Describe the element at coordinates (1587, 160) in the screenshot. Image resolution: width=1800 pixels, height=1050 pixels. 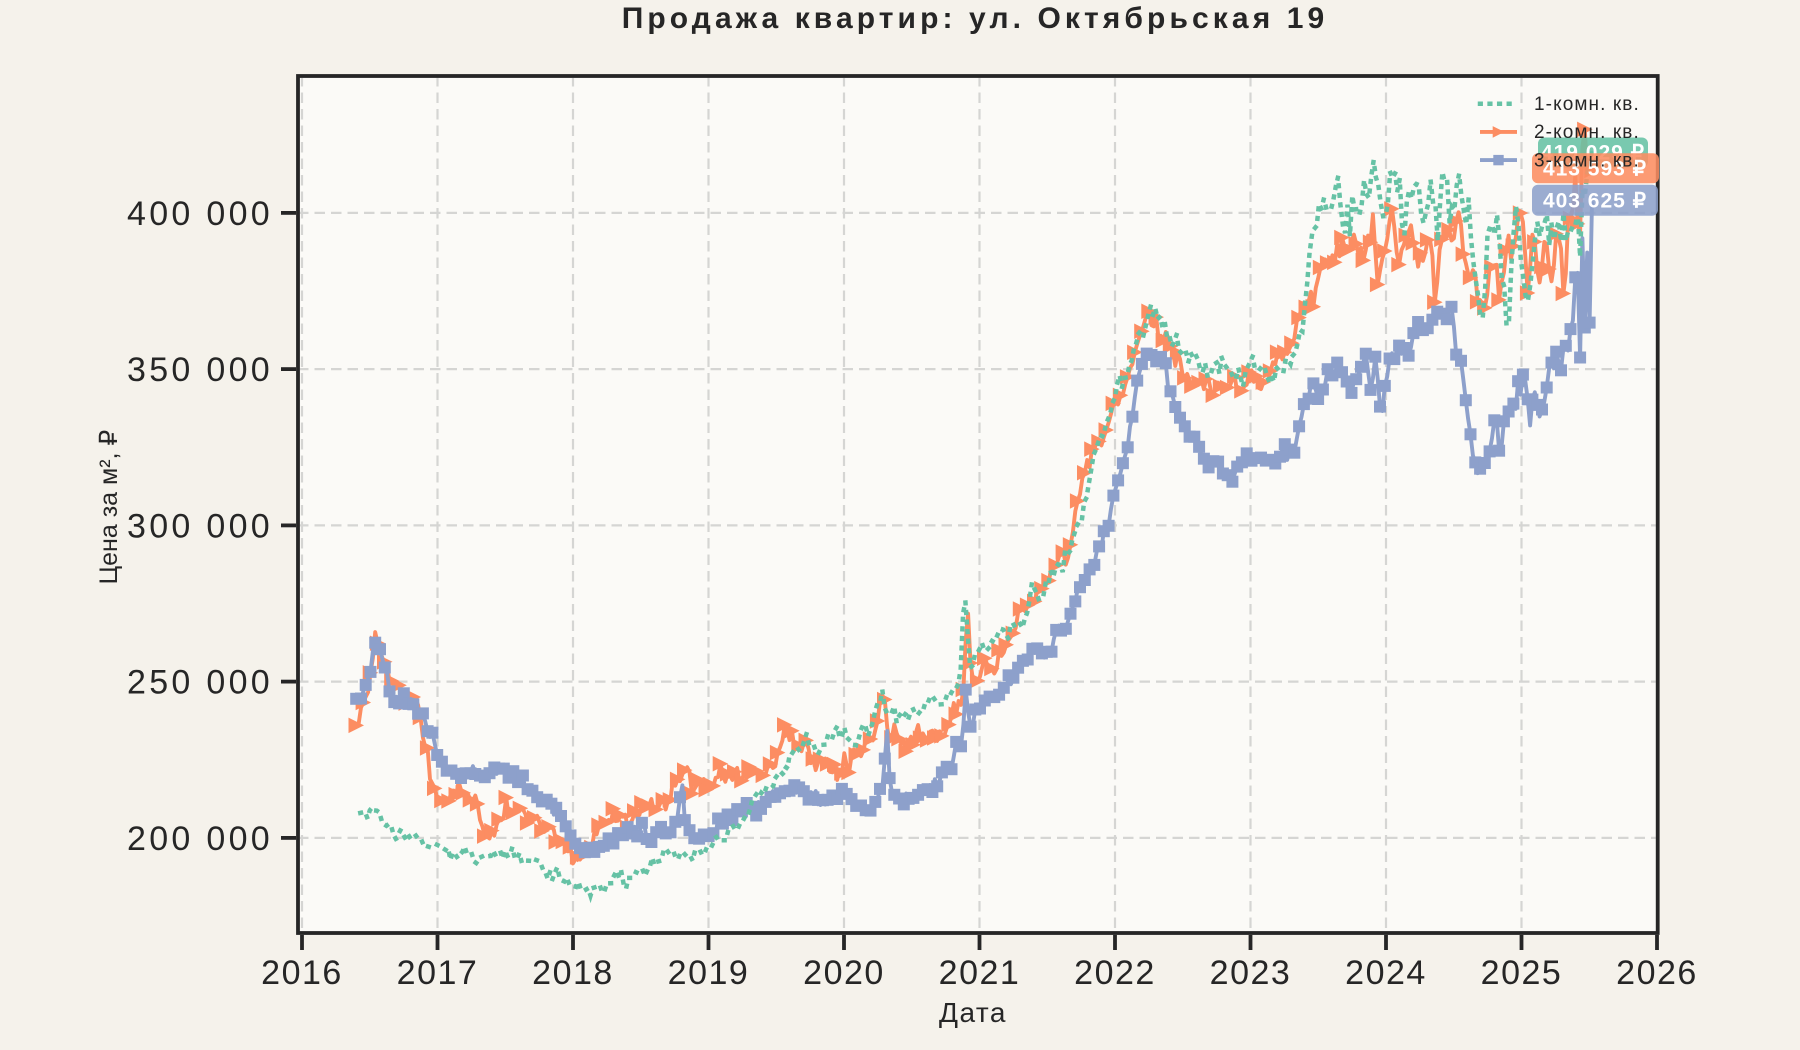
I see `svg-text: 3-комн. кв.` at that location.